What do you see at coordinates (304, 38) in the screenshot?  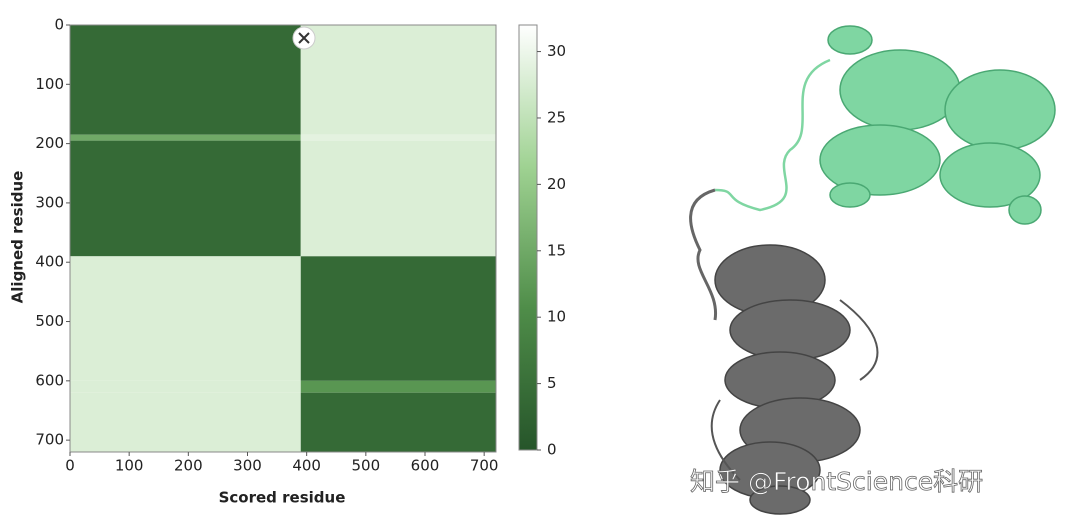 I see `close-button` at bounding box center [304, 38].